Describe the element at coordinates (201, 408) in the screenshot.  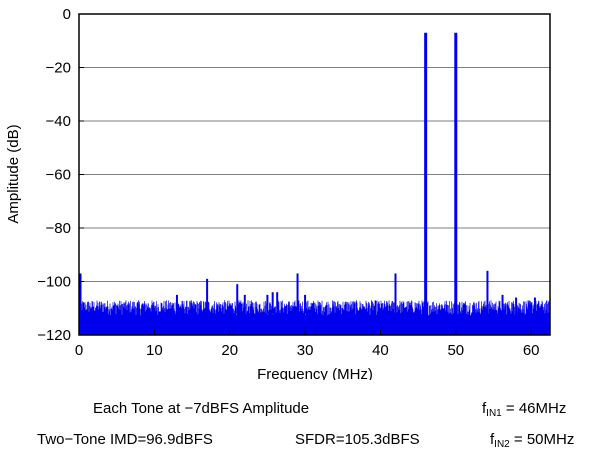
I see `tone-amplitude-note: Each Tone at −7dBFS Amplitude` at that location.